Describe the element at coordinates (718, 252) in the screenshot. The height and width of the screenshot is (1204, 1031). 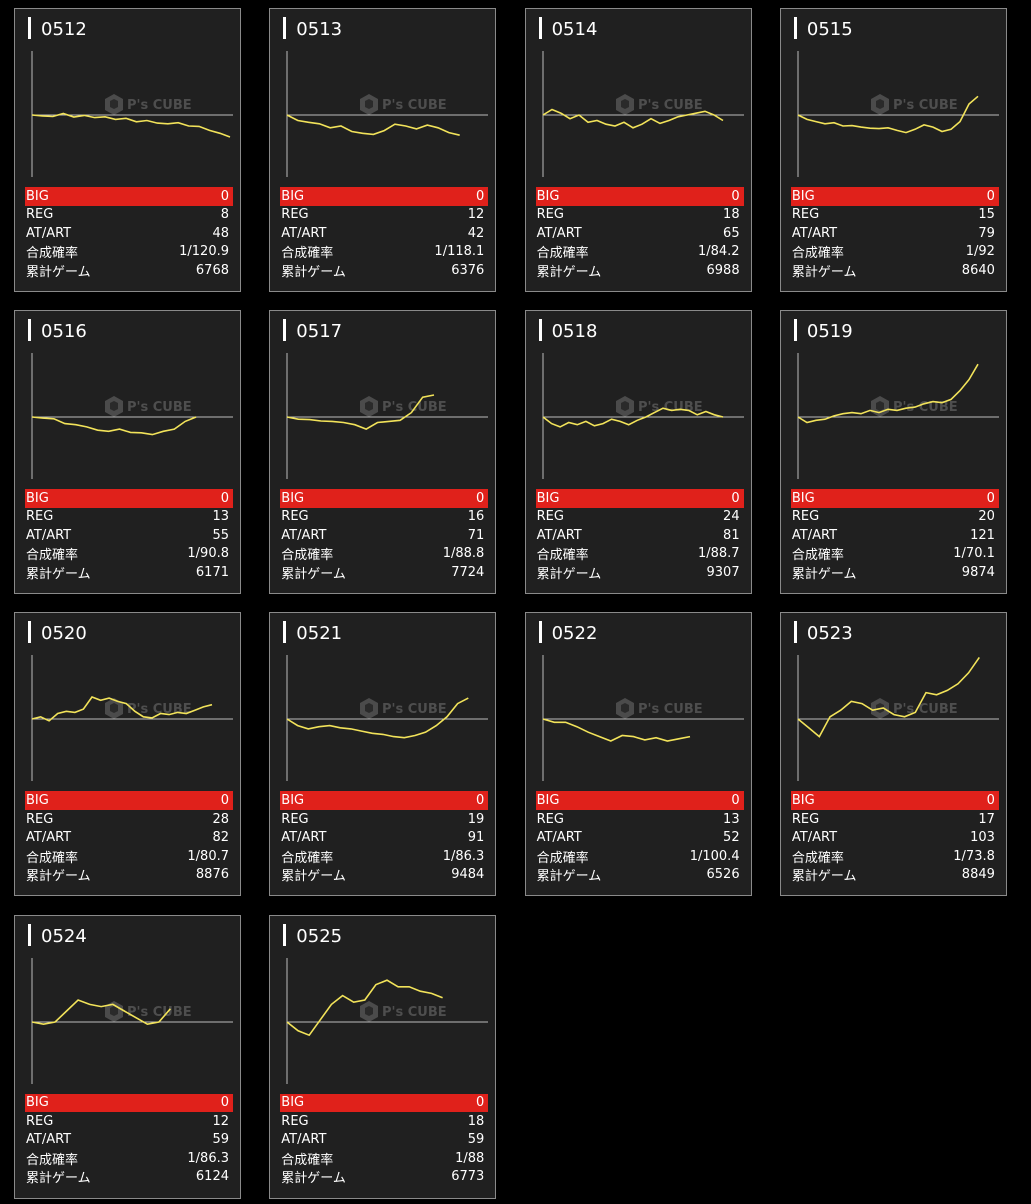
I see `stat-value: 1/84.2` at that location.